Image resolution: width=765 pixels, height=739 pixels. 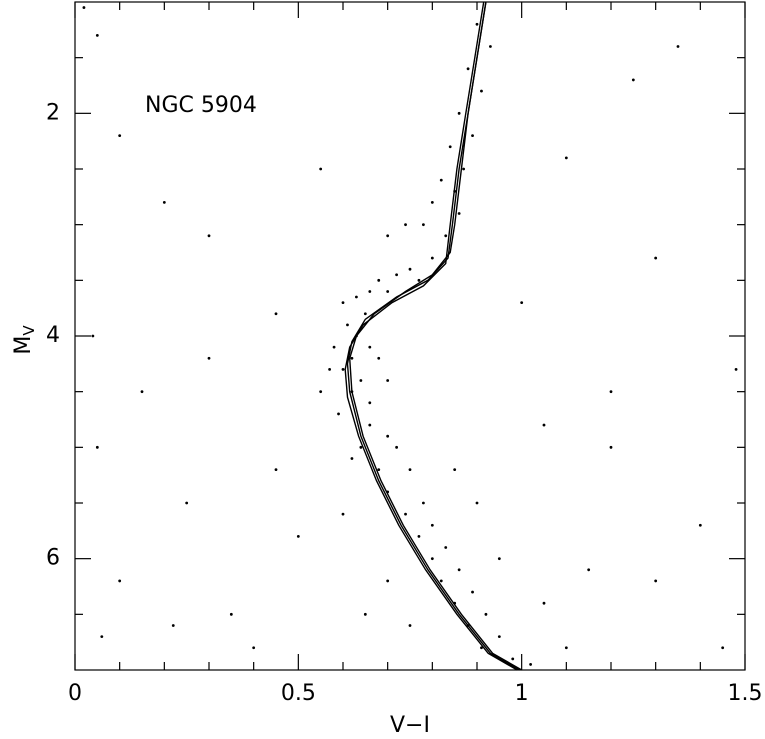 I want to click on x-tick-label: 1.5, so click(x=745, y=693).